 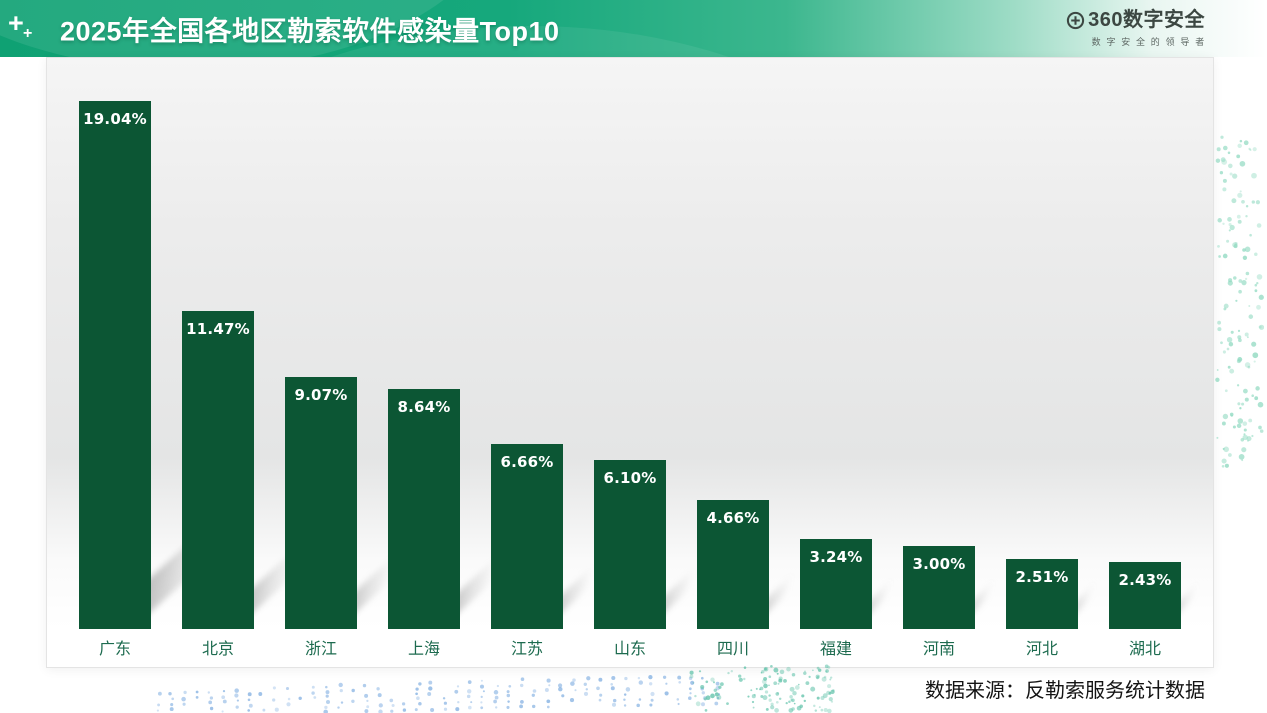 What do you see at coordinates (423, 649) in the screenshot?
I see `category-label: 上海` at bounding box center [423, 649].